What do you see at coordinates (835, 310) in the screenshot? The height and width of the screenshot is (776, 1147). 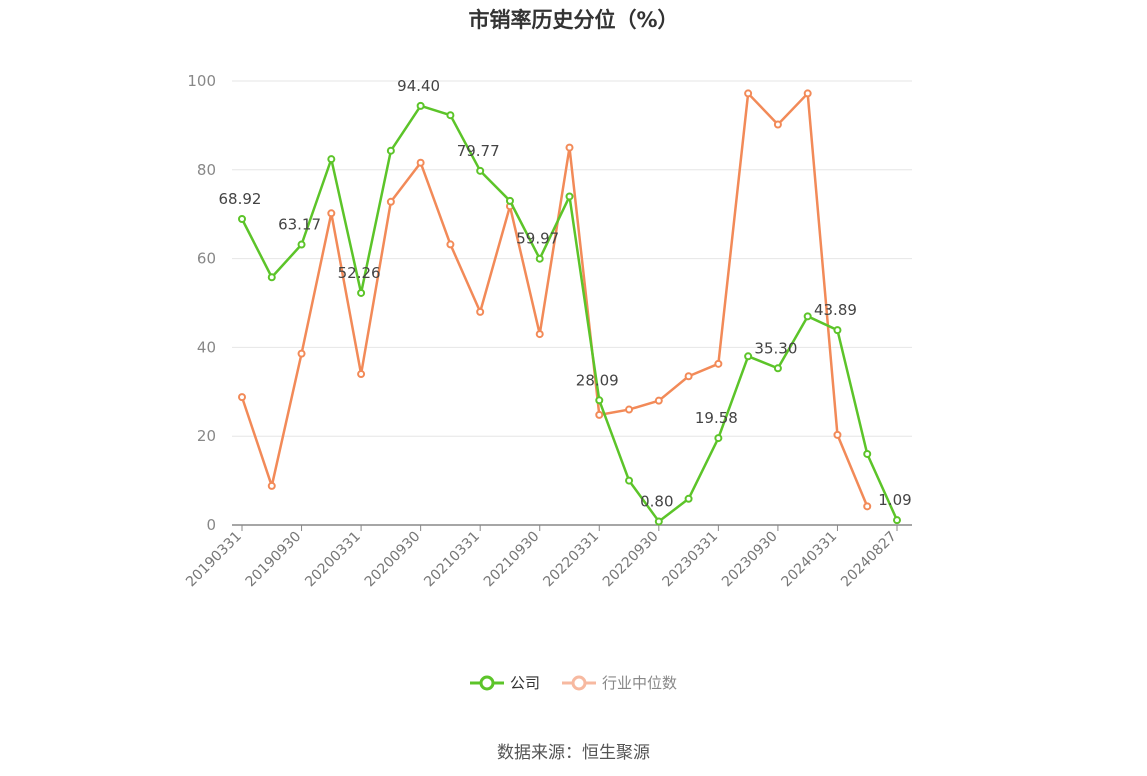 I see `data-label: 43.89` at bounding box center [835, 310].